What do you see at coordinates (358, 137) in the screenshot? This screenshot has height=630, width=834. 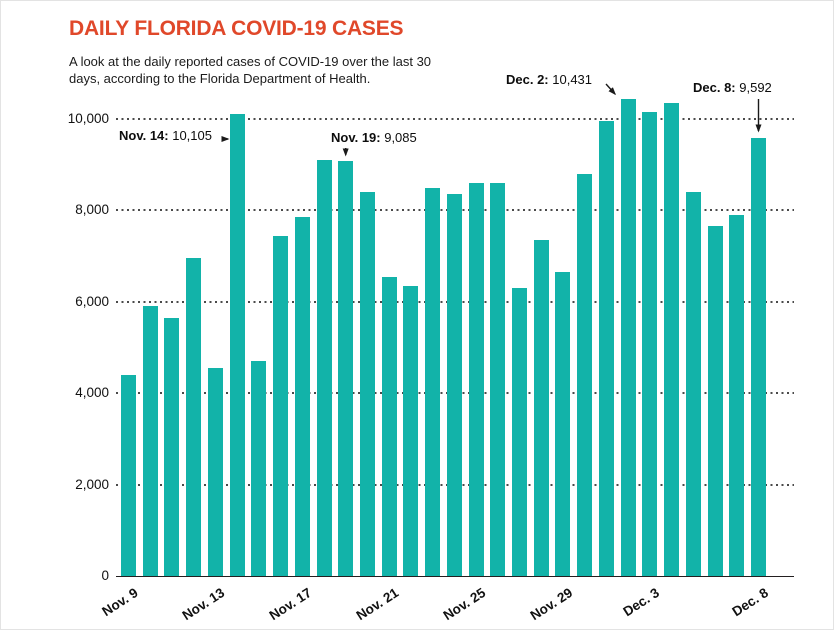 I see `annotation-label: Nov. 19:` at bounding box center [358, 137].